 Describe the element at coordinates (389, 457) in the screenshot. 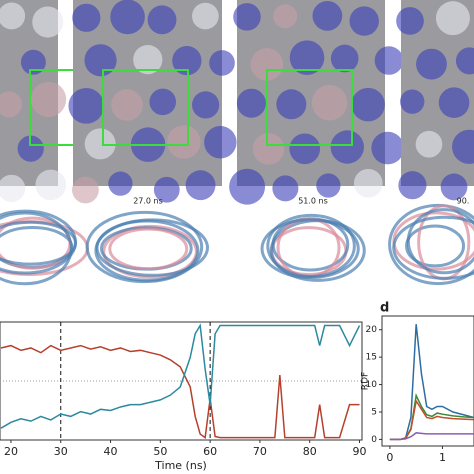

I see `x-tick-label: 0` at that location.